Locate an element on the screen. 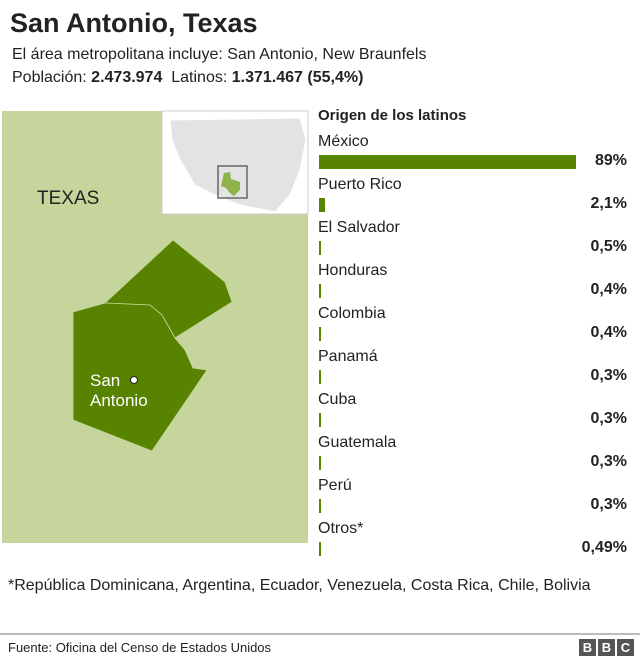 The width and height of the screenshot is (640, 661). san-antonio-dot is located at coordinates (134, 380).